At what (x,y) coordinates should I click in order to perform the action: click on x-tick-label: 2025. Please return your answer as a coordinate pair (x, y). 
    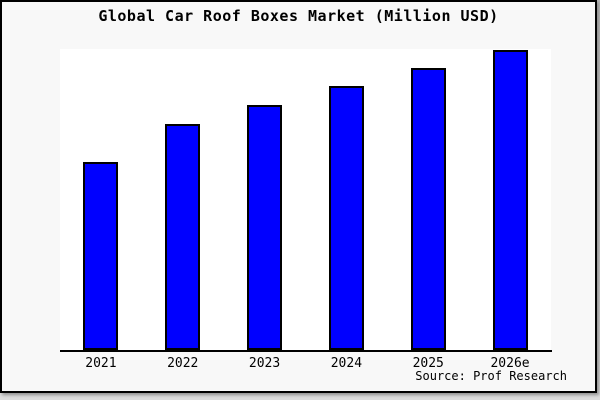
    Looking at the image, I should click on (428, 363).